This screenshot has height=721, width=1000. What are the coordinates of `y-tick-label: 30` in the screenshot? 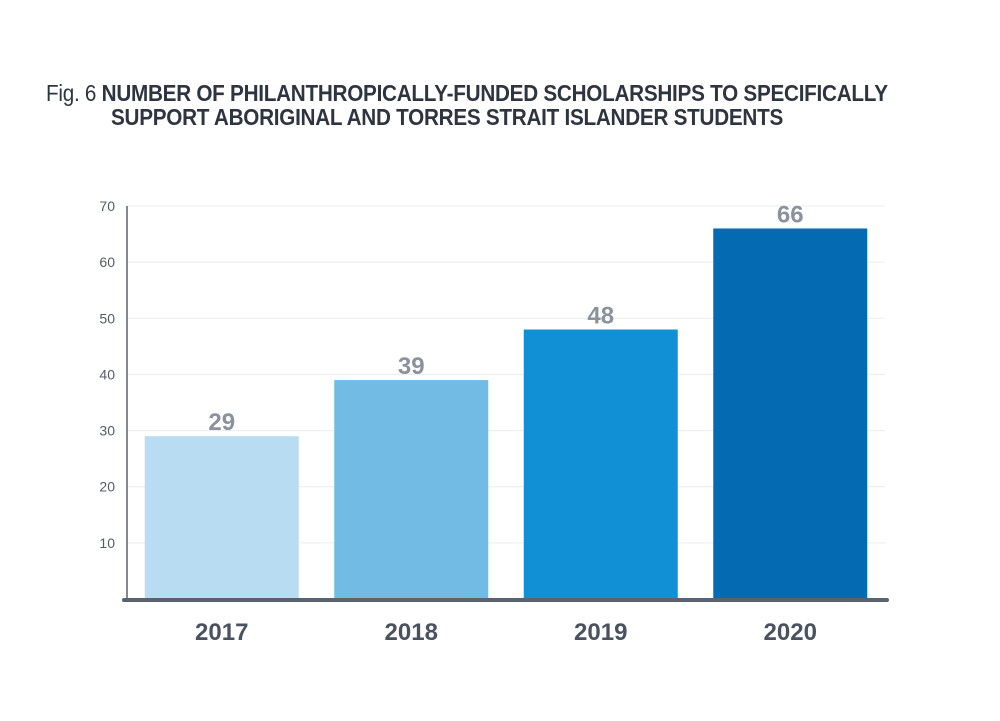 It's located at (107, 431).